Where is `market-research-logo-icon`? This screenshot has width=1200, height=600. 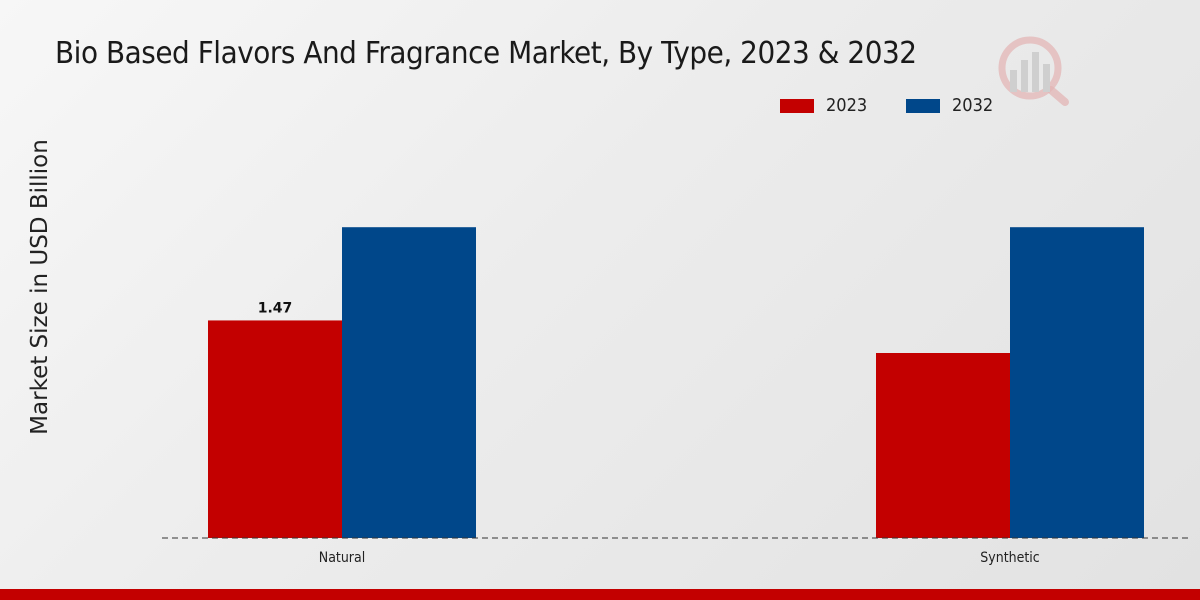 market-research-logo-icon is located at coordinates (1033, 71).